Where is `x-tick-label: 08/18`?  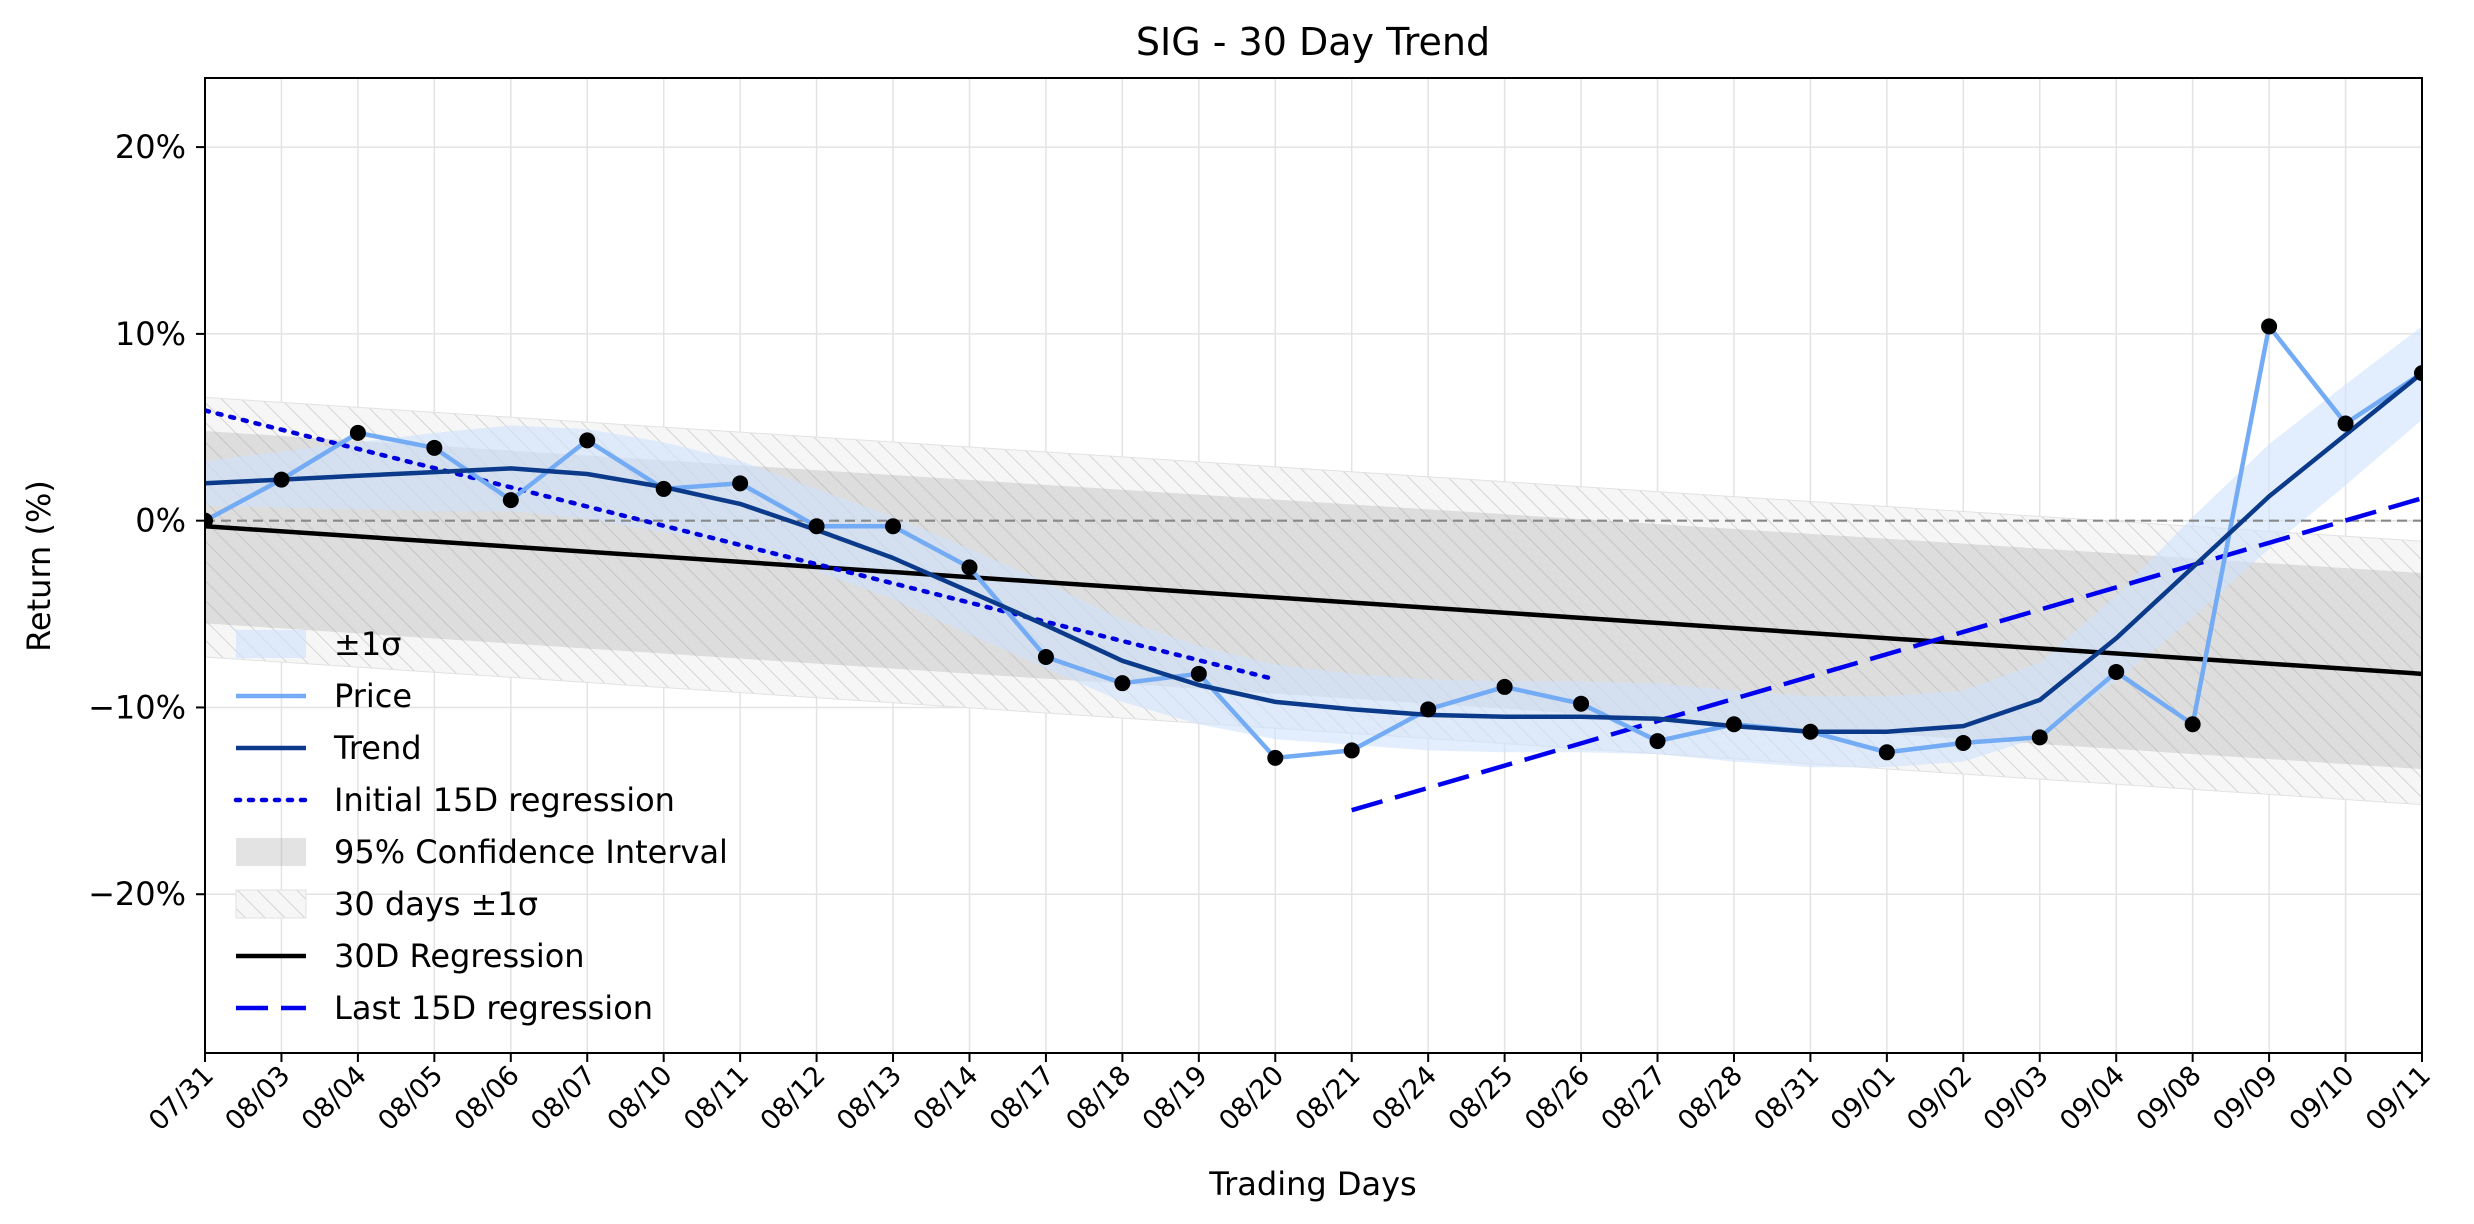 x-tick-label: 08/18 is located at coordinates (1098, 1098).